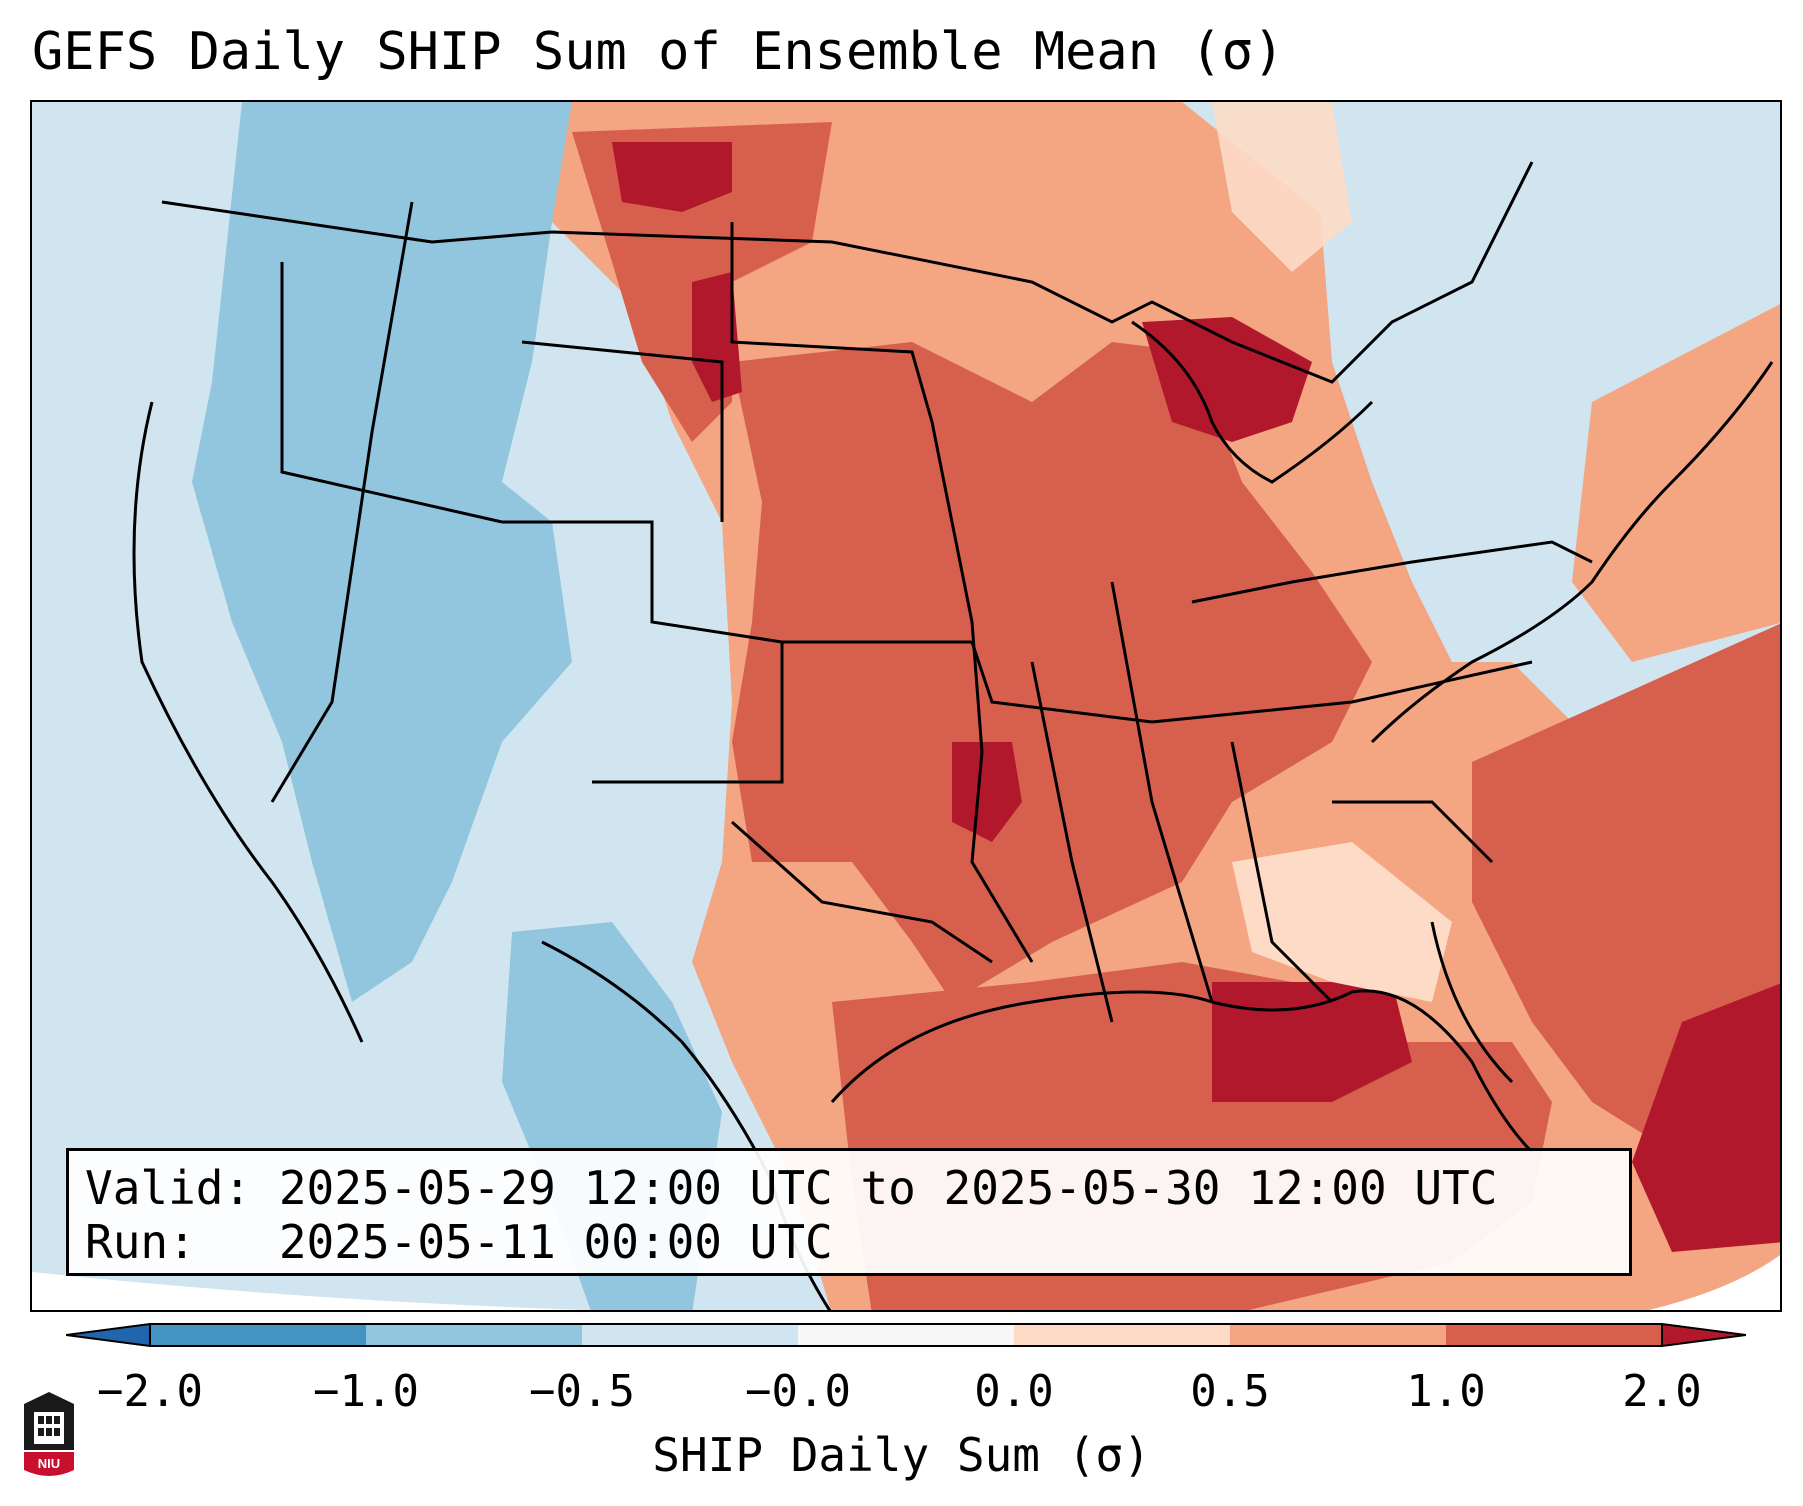 This screenshot has height=1506, width=1803. I want to click on run-time-text: Run: 2025-05-11 00:00 UTC, so click(459, 1242).